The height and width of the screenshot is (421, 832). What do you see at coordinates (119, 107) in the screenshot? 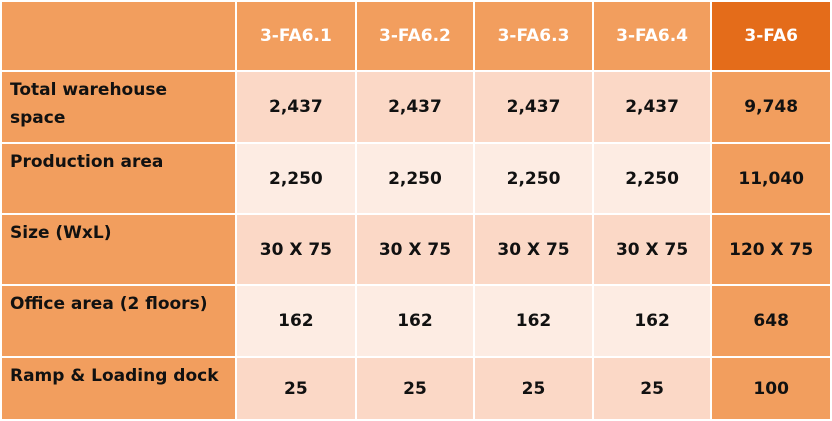
I see `row-label: Total warehouse space` at bounding box center [119, 107].